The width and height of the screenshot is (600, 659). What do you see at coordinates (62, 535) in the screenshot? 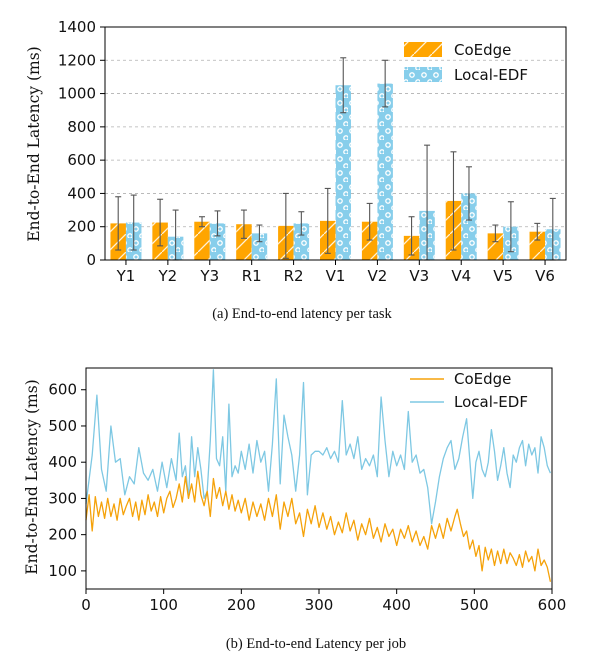
I see `b-y-tick-label: 200` at bounding box center [62, 535].